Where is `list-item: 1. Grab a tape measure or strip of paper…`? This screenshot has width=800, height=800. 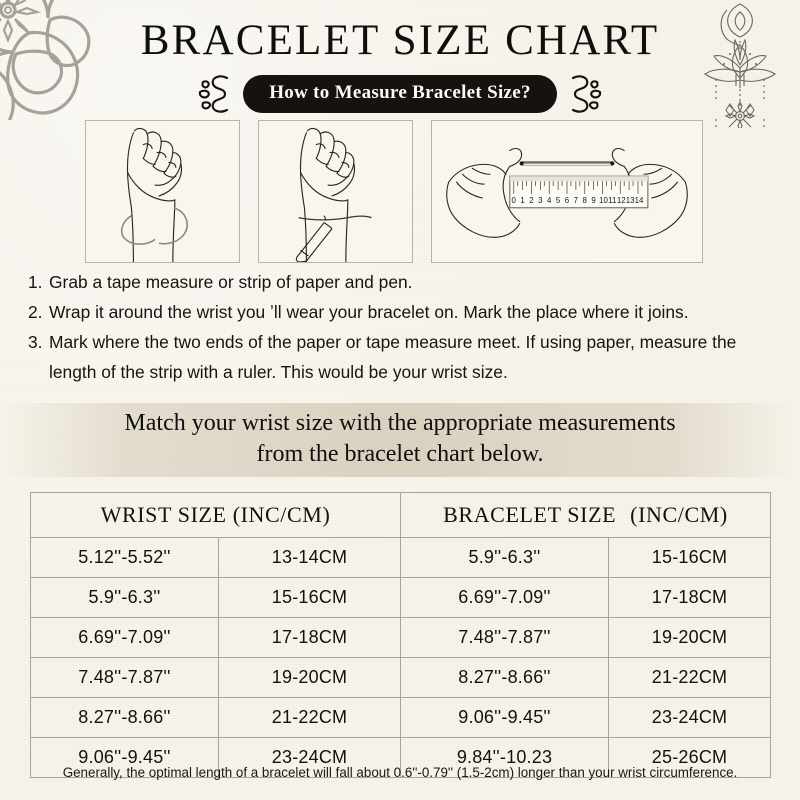 list-item: 1. Grab a tape measure or strip of paper… is located at coordinates (402, 283).